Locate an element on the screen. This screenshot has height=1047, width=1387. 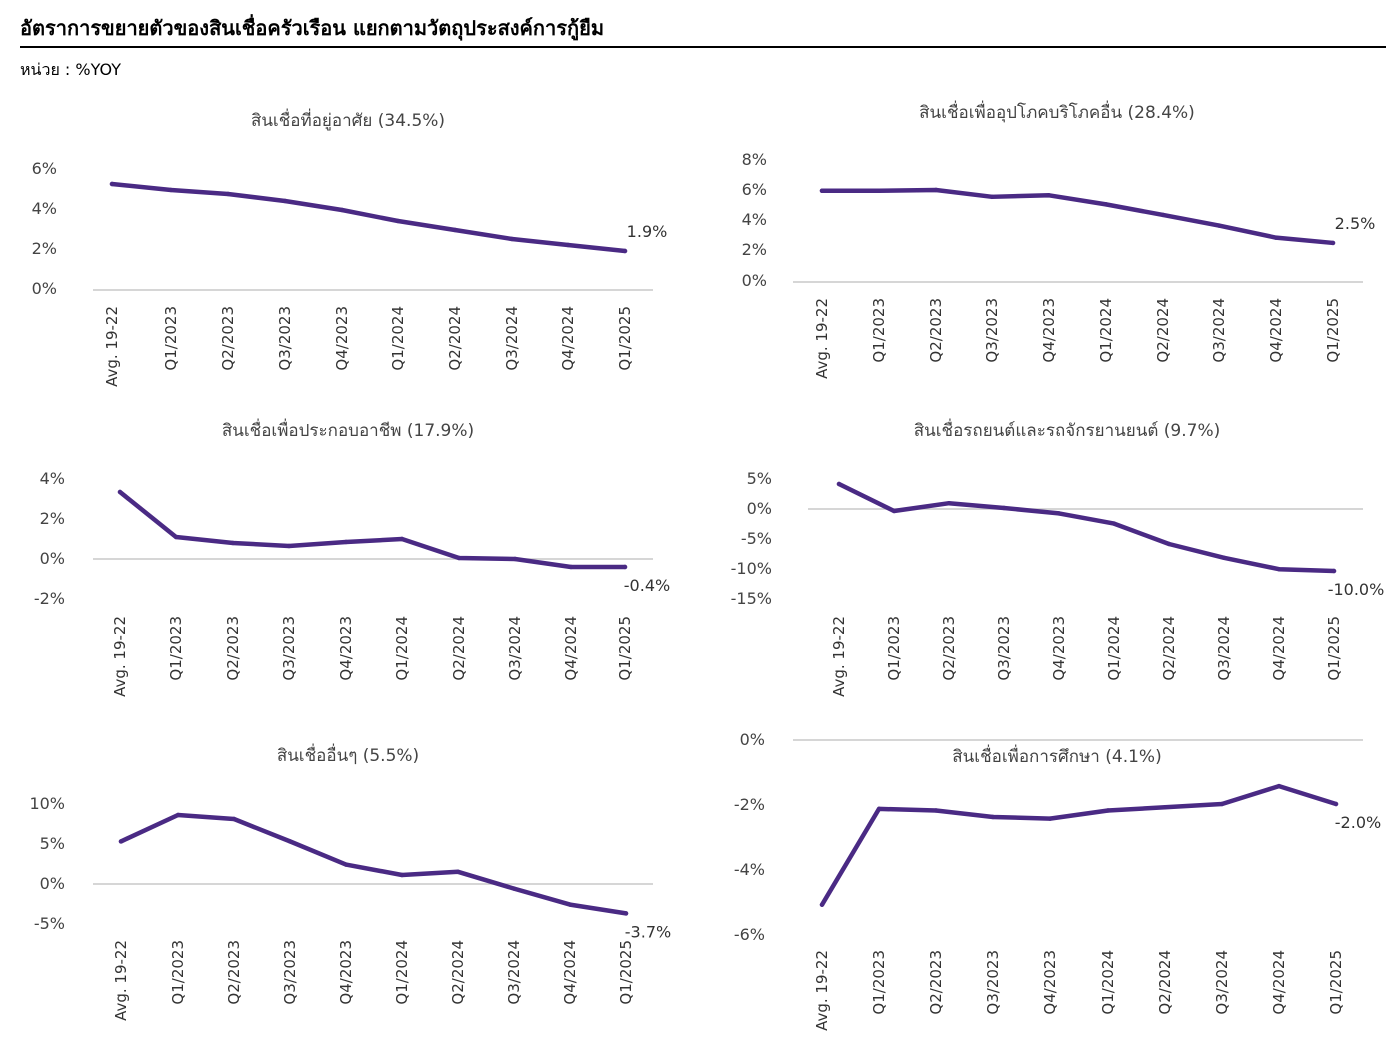
y-tick-label: -4% is located at coordinates (749, 869).